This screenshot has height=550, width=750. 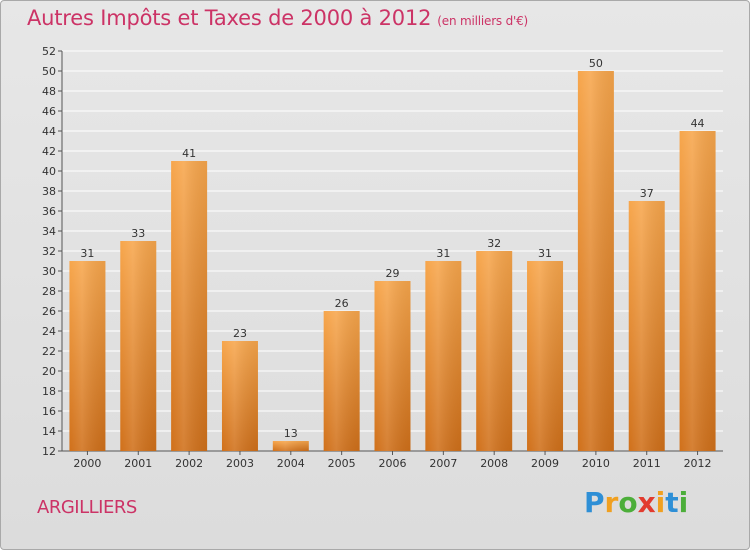 I want to click on y-tick-label: 32, so click(x=49, y=251).